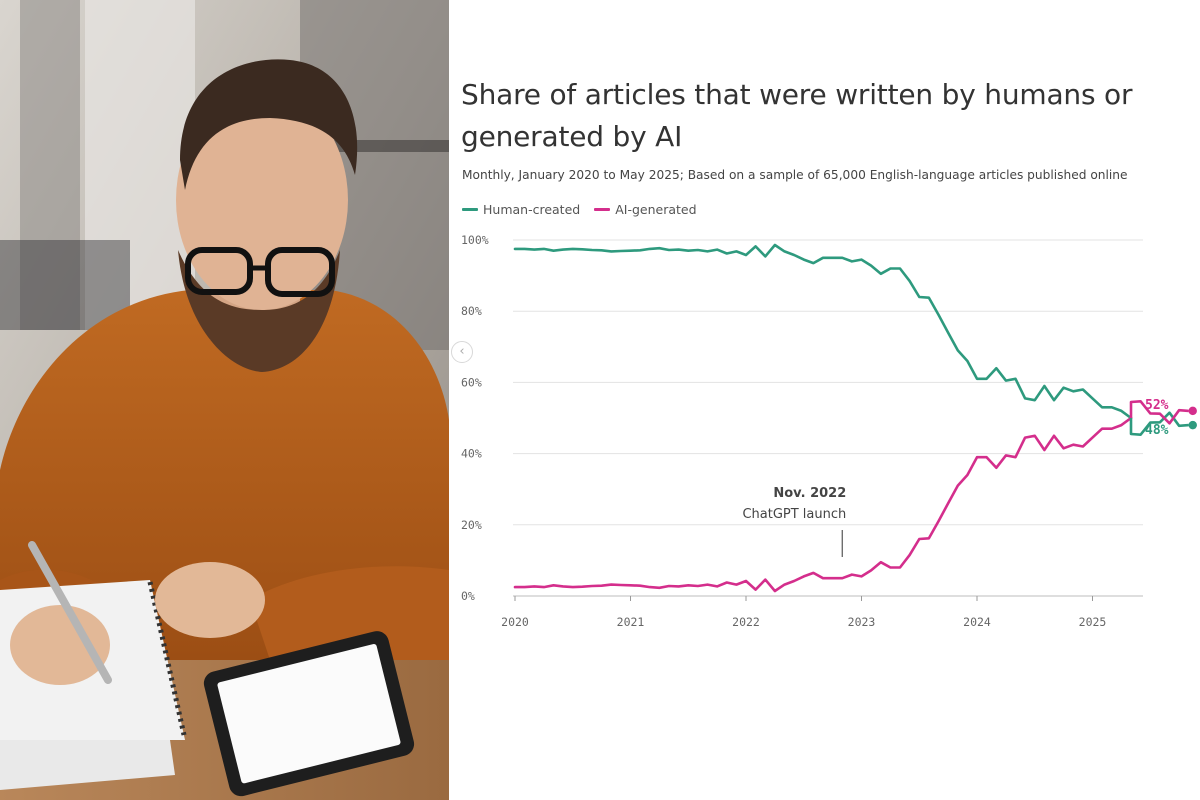  Describe the element at coordinates (471, 525) in the screenshot. I see `y-tick-label: 20%` at that location.